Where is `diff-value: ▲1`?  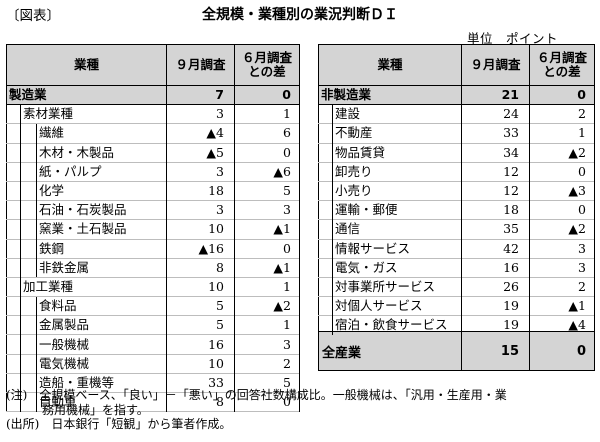 diff-value: ▲1 is located at coordinates (562, 306).